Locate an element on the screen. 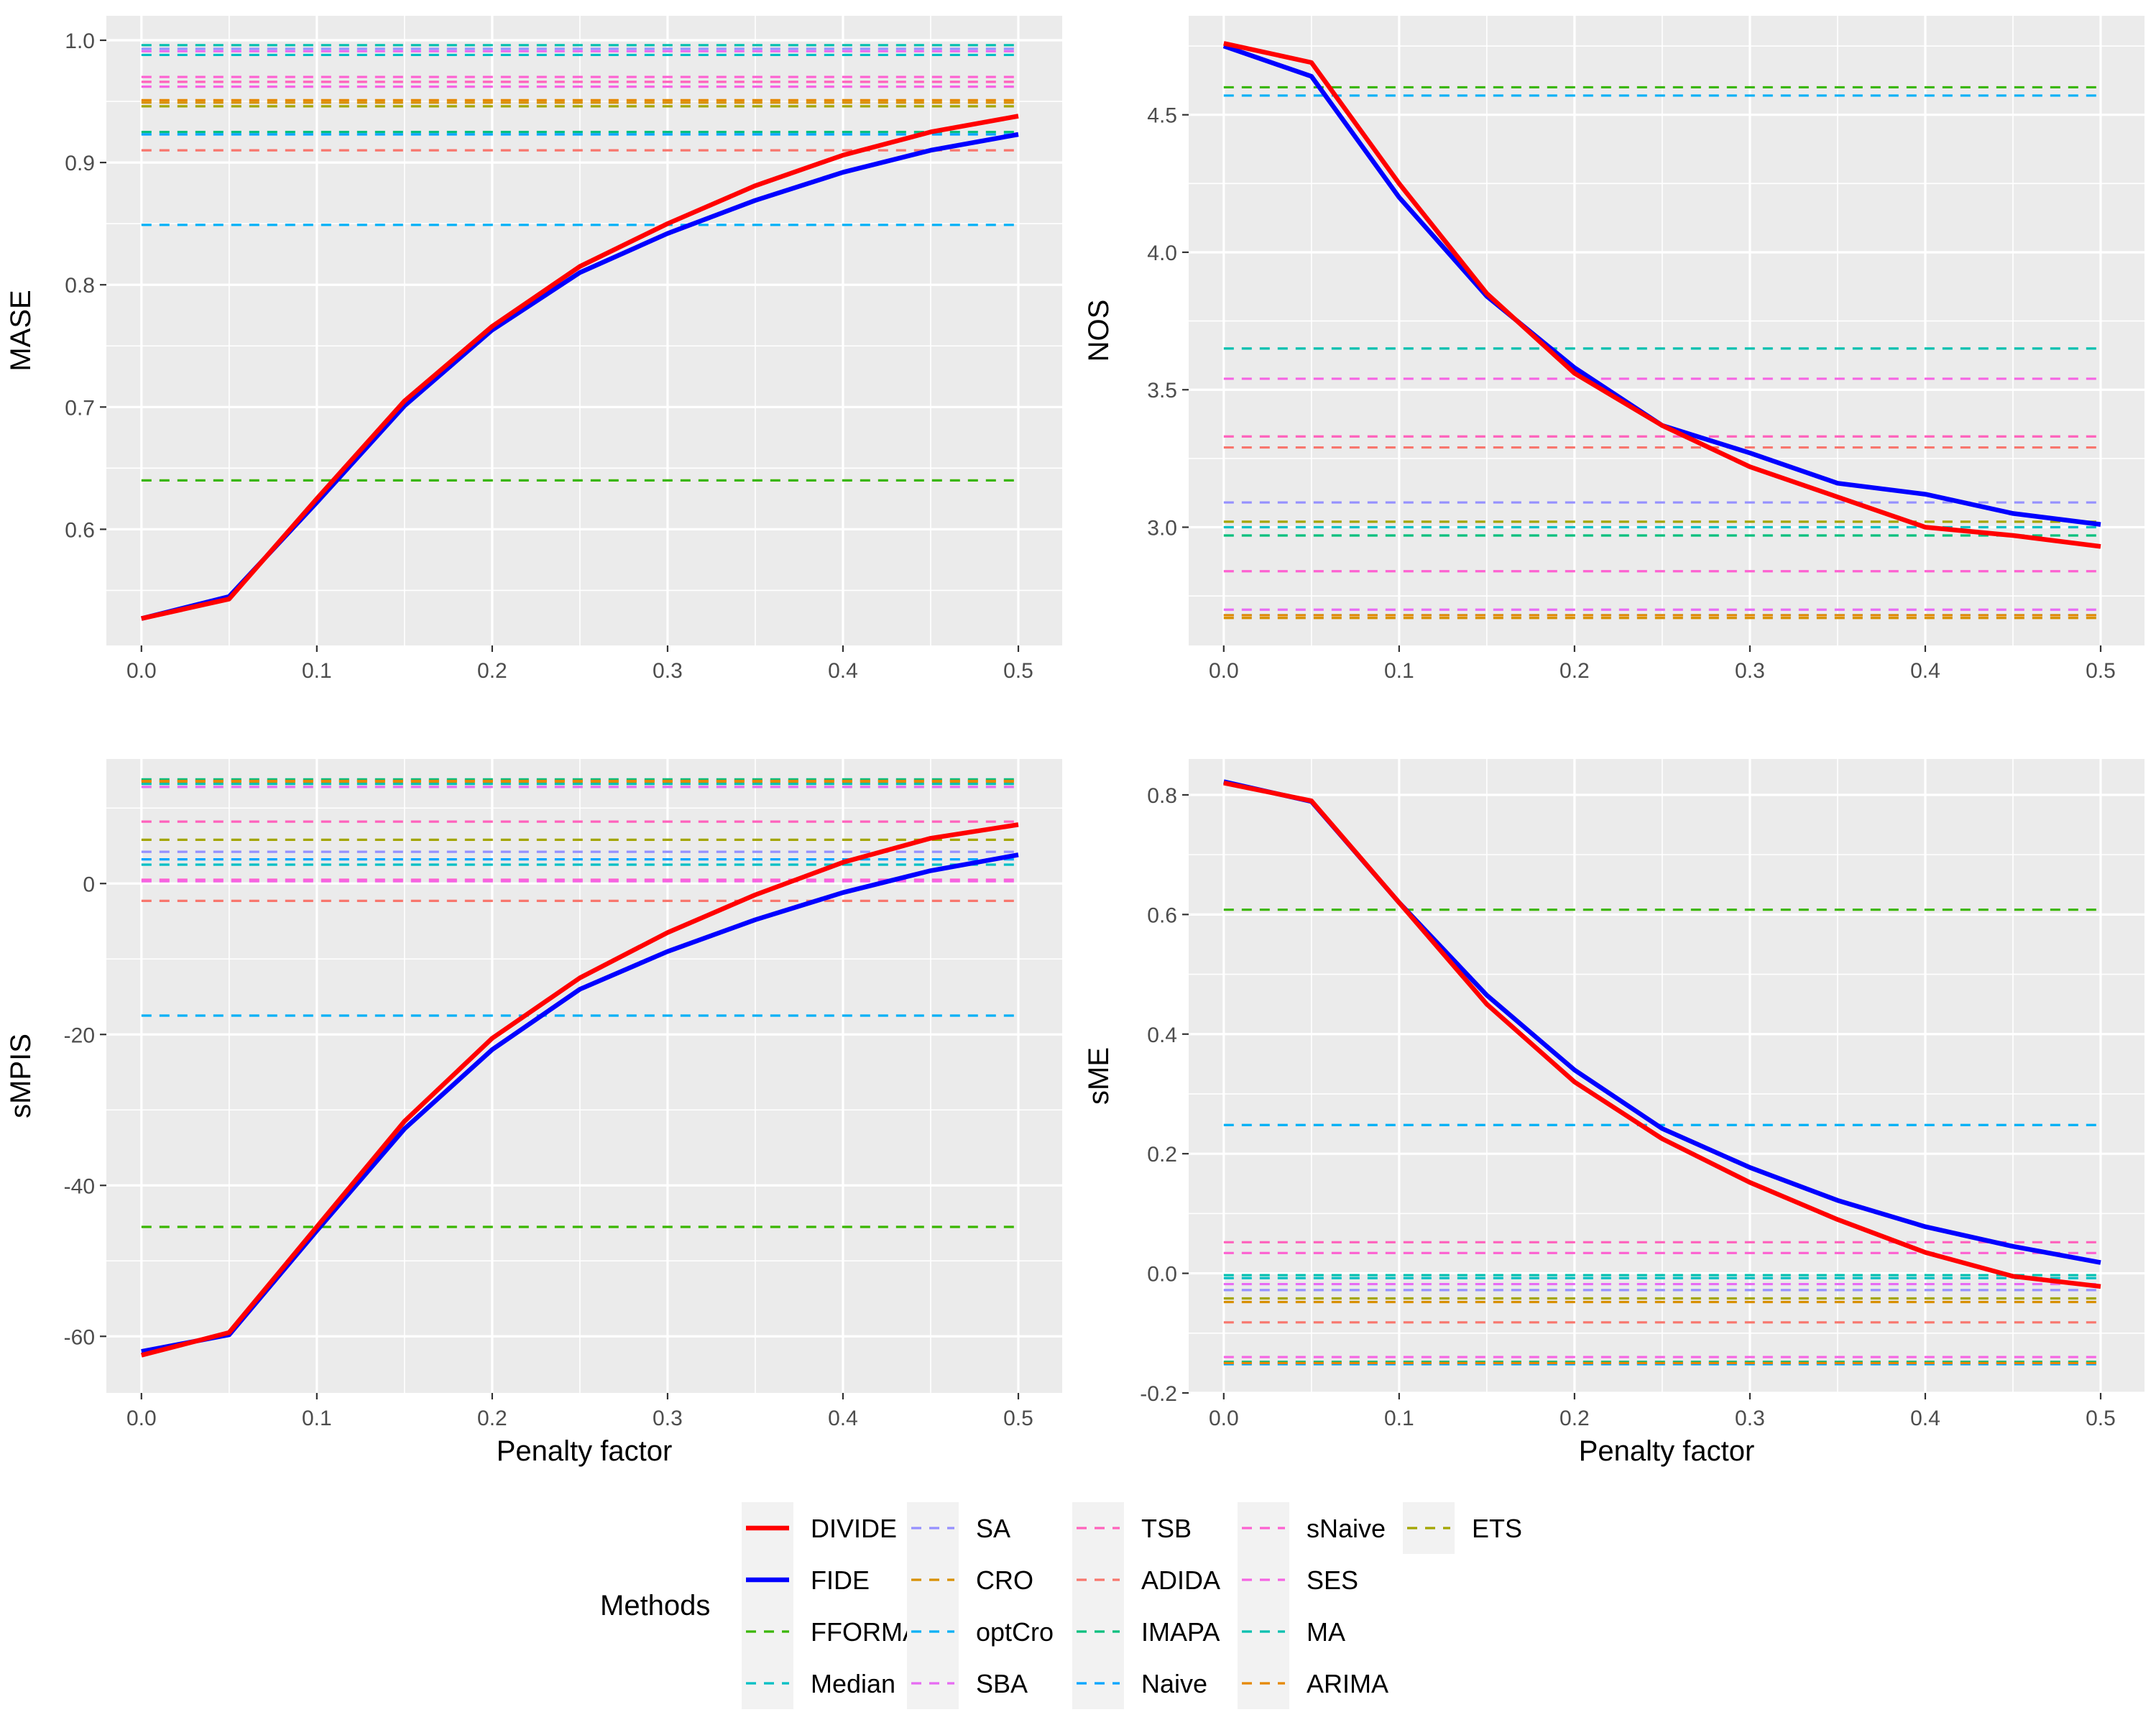 This screenshot has width=2156, height=1725. legend-item-arima: ARIMA is located at coordinates (1313, 1683).